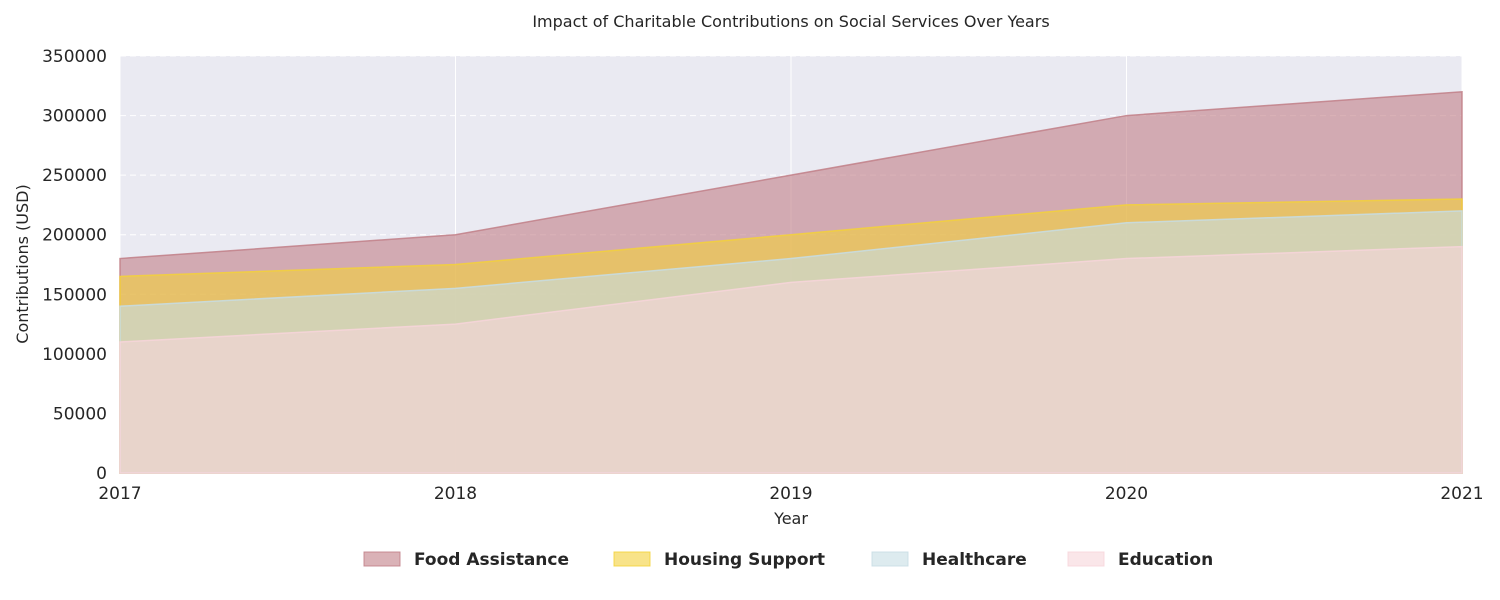 The width and height of the screenshot is (1500, 600). I want to click on legend-label: Food Assistance, so click(491, 560).